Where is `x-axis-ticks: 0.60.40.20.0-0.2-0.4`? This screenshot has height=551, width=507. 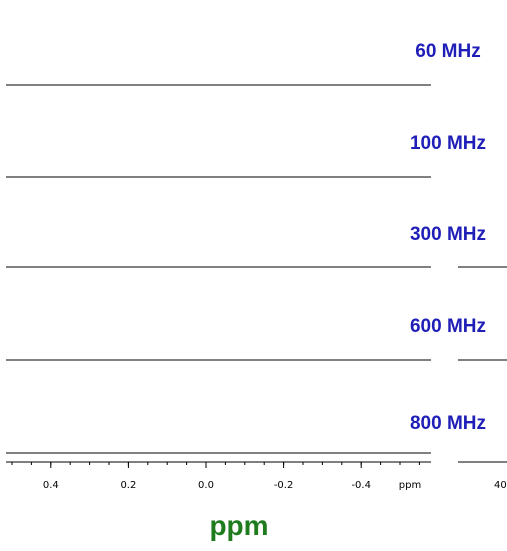 x-axis-ticks: 0.60.40.20.0-0.2-0.4 is located at coordinates (215, 476).